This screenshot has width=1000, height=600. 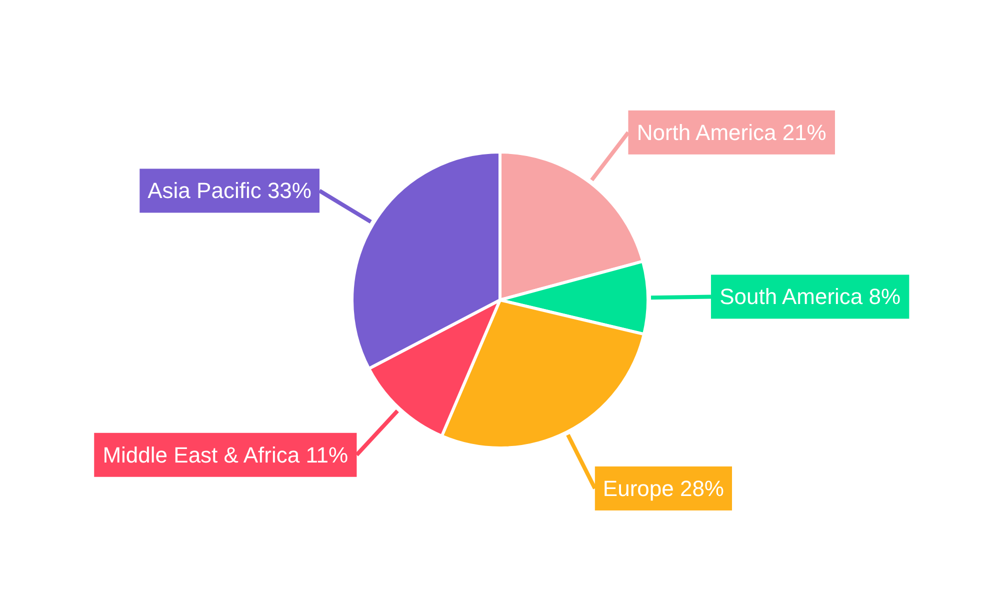 I want to click on slice-label: North America 21%, so click(x=731, y=132).